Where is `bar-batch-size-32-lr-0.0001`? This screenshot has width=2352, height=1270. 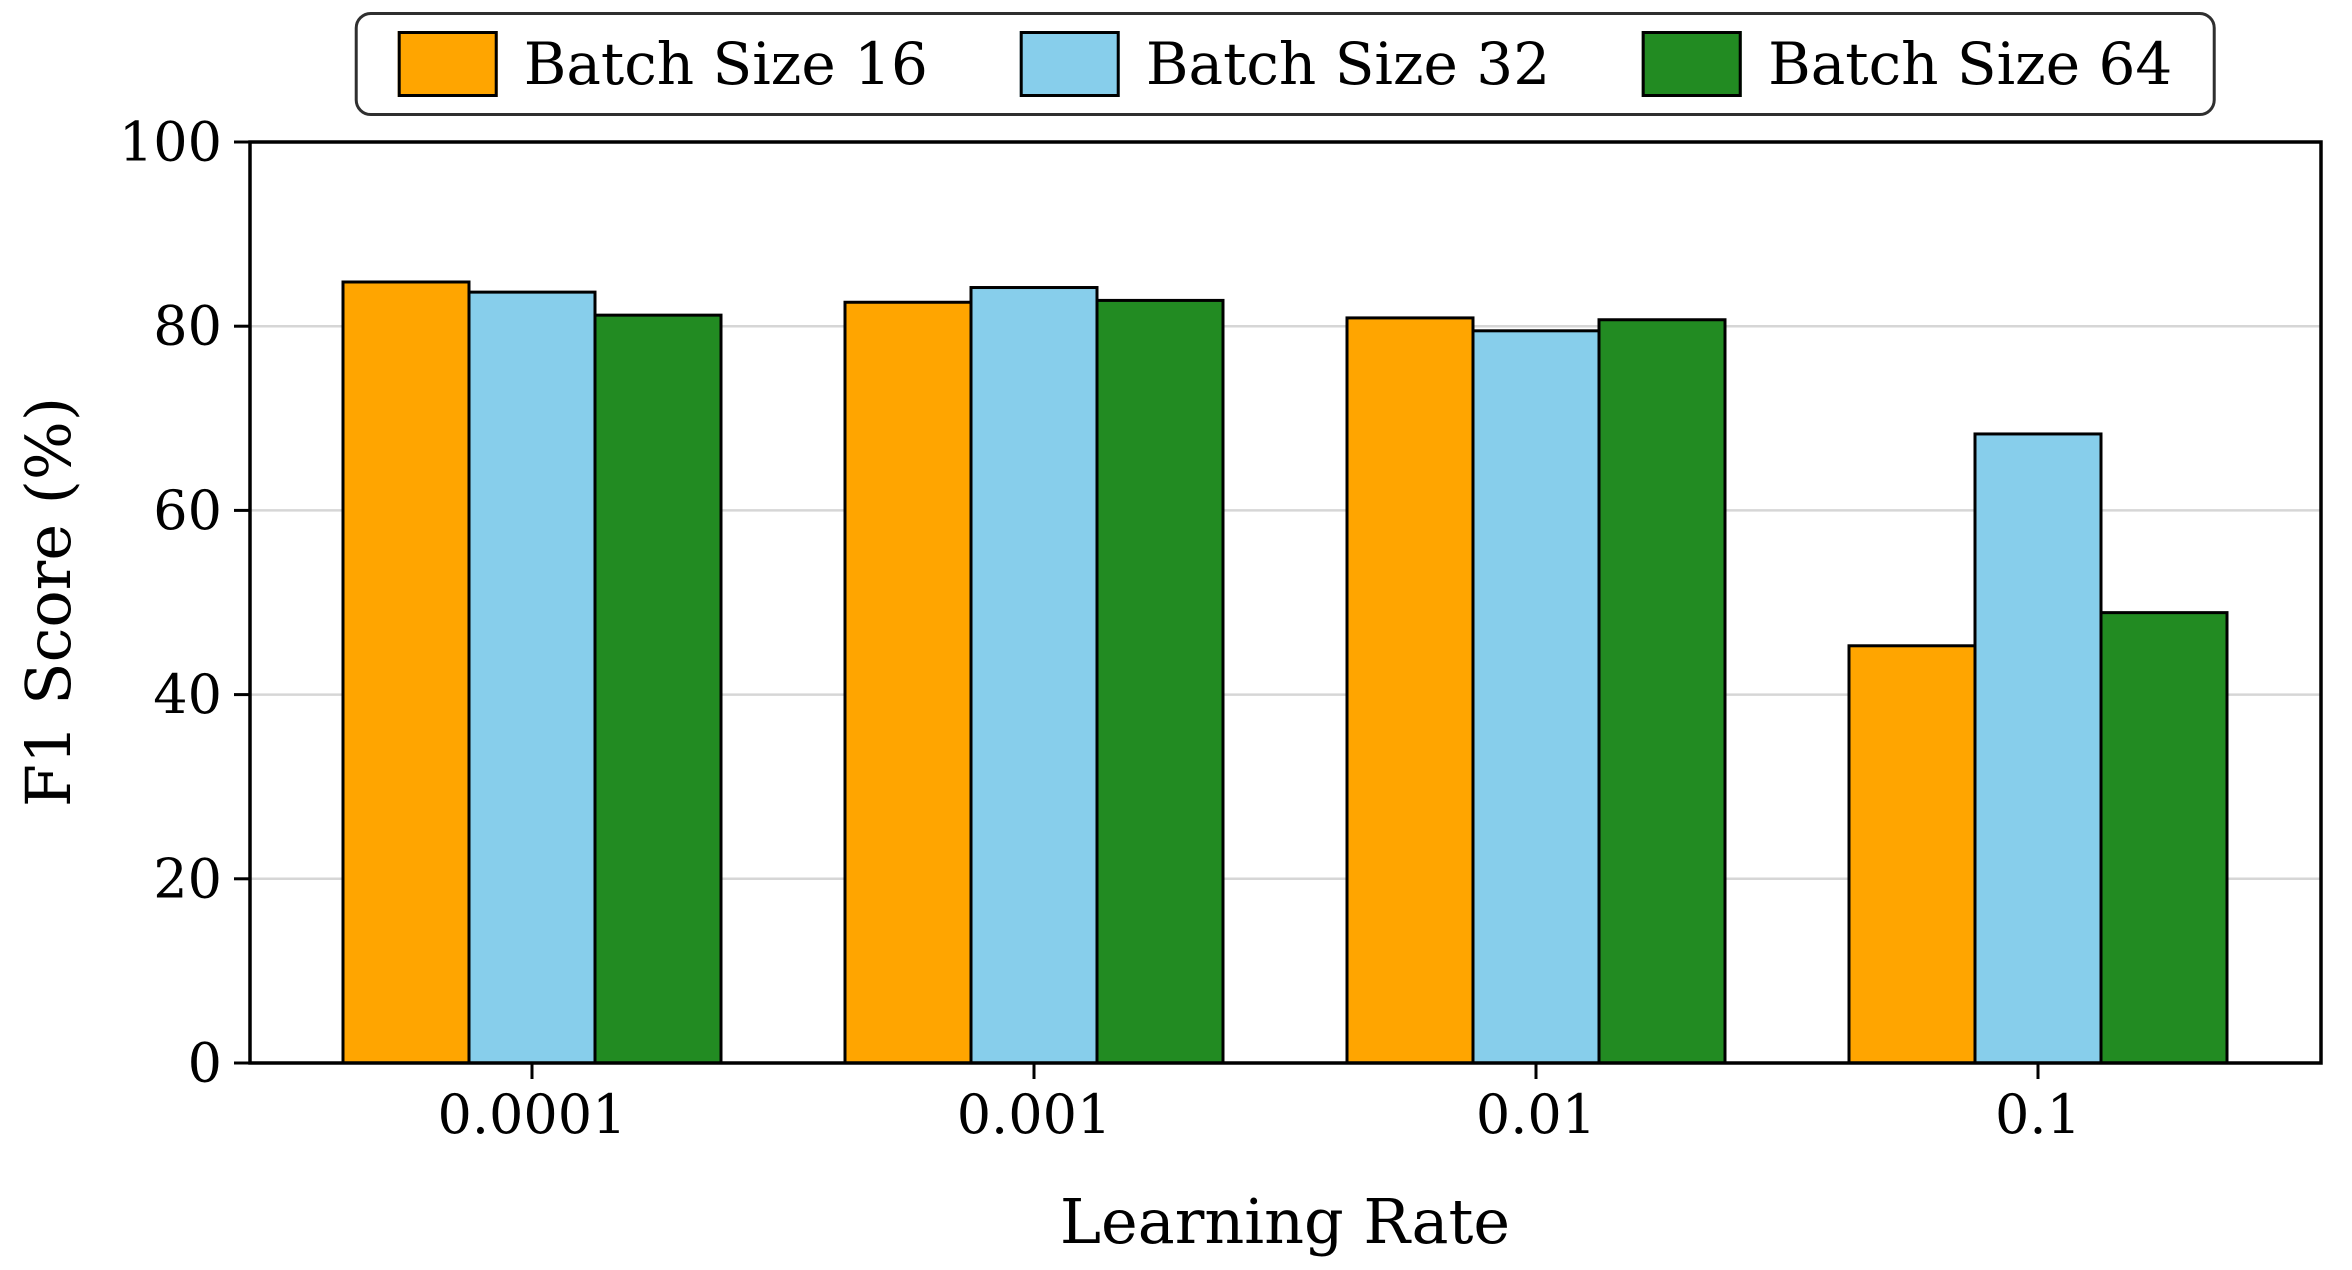 bar-batch-size-32-lr-0.0001 is located at coordinates (532, 677).